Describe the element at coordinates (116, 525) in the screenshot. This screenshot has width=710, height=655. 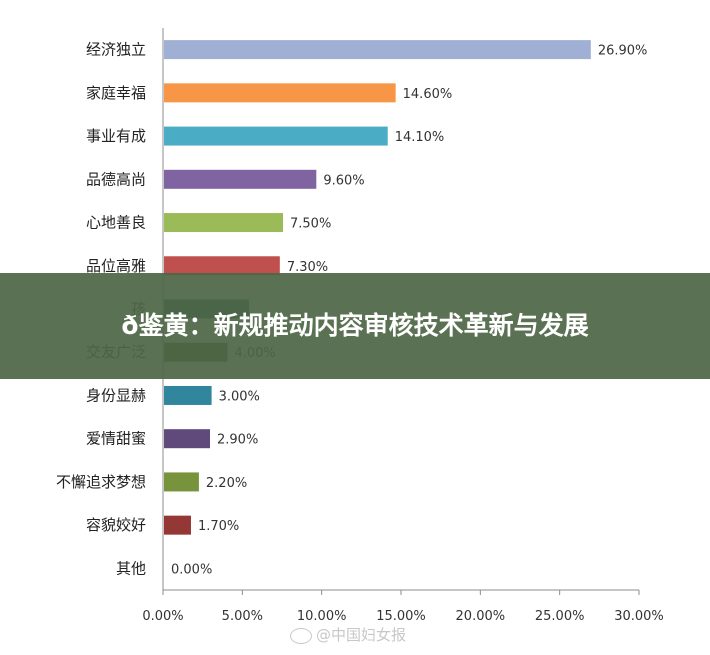
I see `category-label: 容貌姣好` at that location.